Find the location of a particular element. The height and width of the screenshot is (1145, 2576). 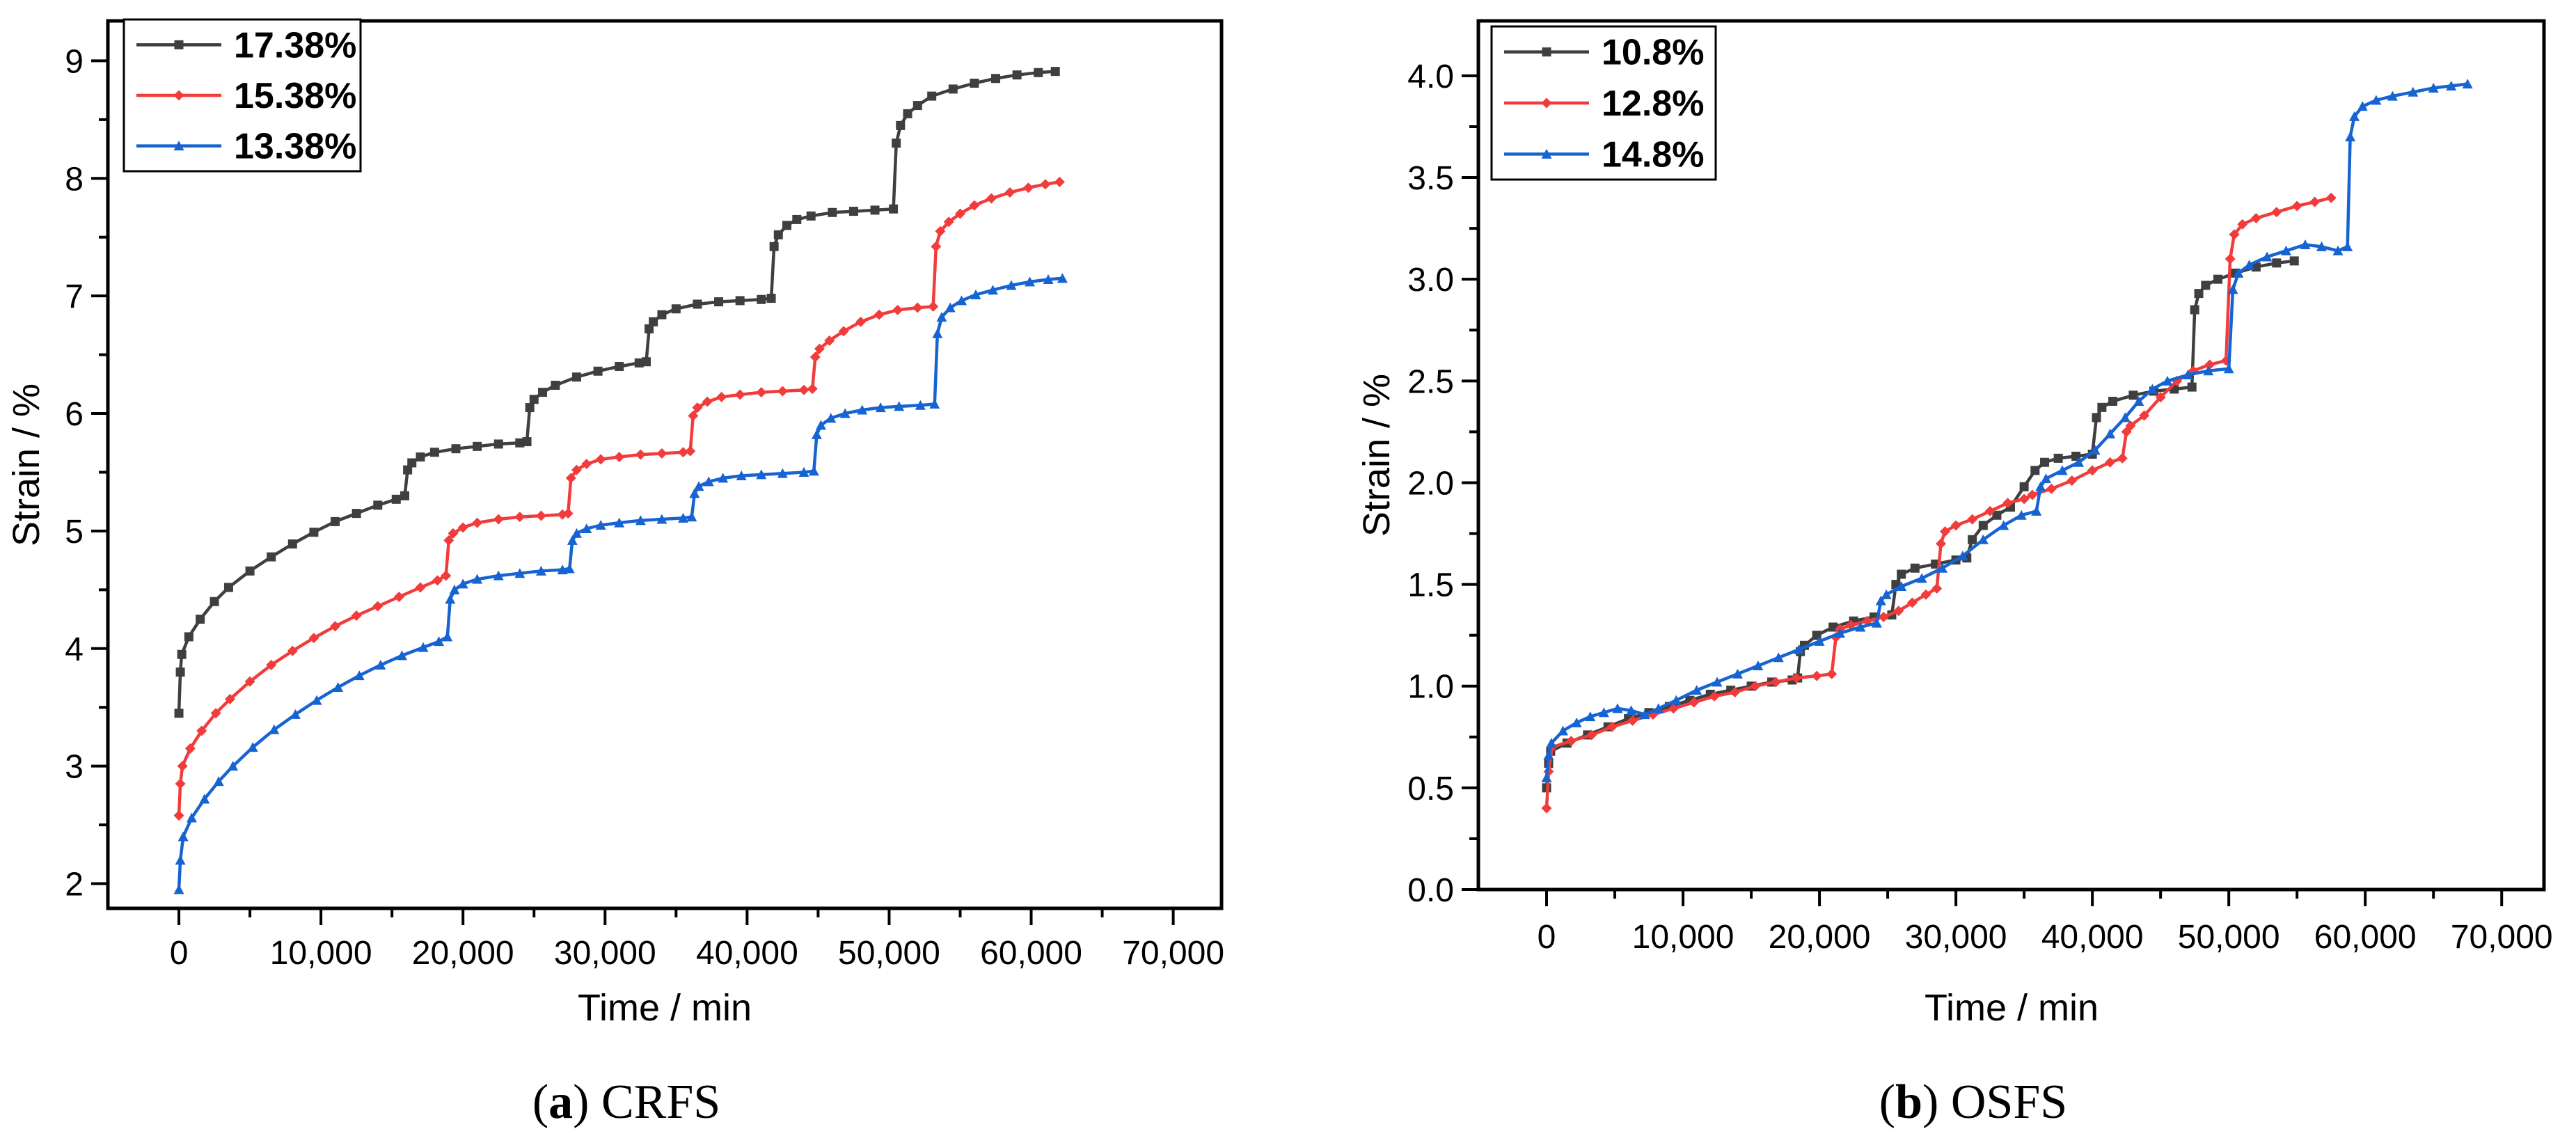

y-tick-label: 0.0 is located at coordinates (1430, 890).